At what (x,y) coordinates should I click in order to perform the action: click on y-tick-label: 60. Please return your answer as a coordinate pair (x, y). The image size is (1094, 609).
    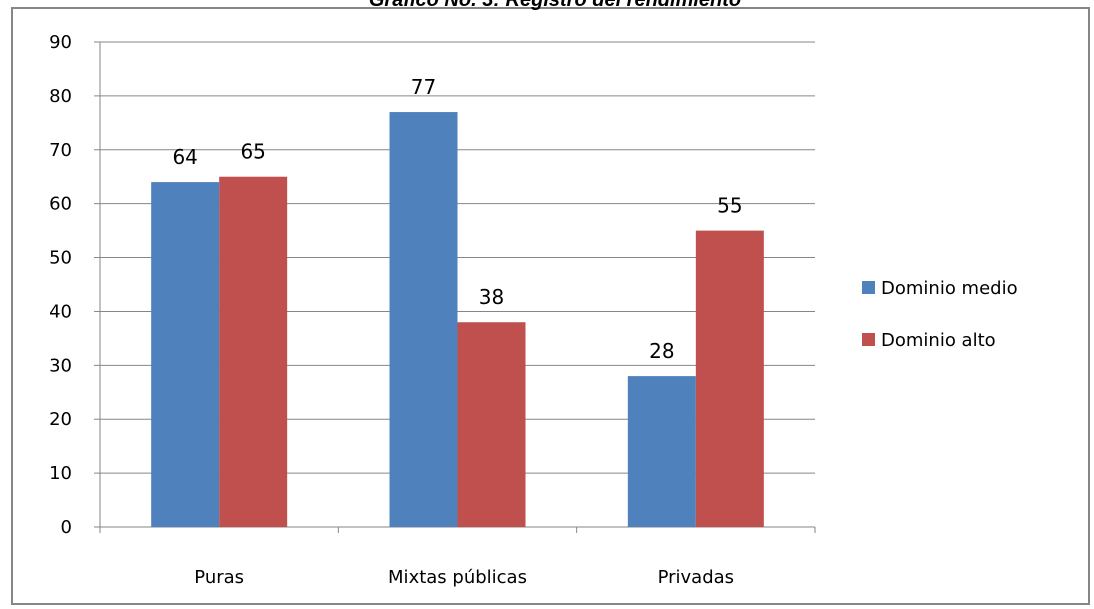
    Looking at the image, I should click on (60, 204).